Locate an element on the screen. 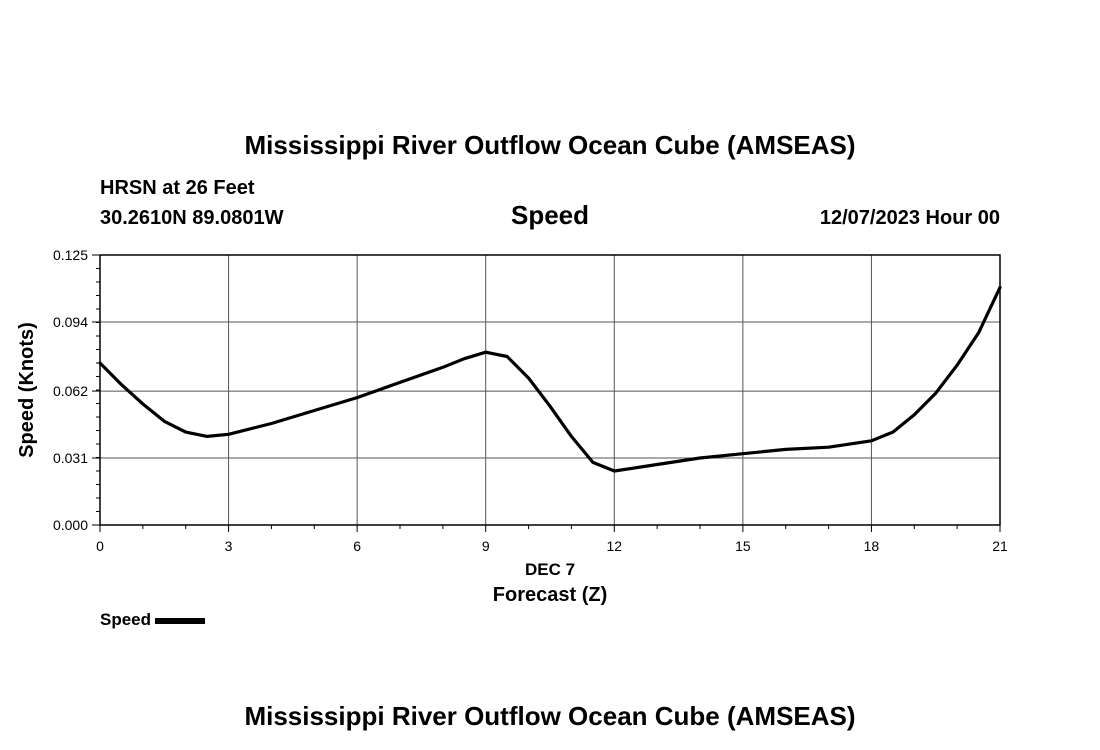 Image resolution: width=1100 pixels, height=750 pixels. location-coordinates: 30.2610N 89.0801W is located at coordinates (192, 218).